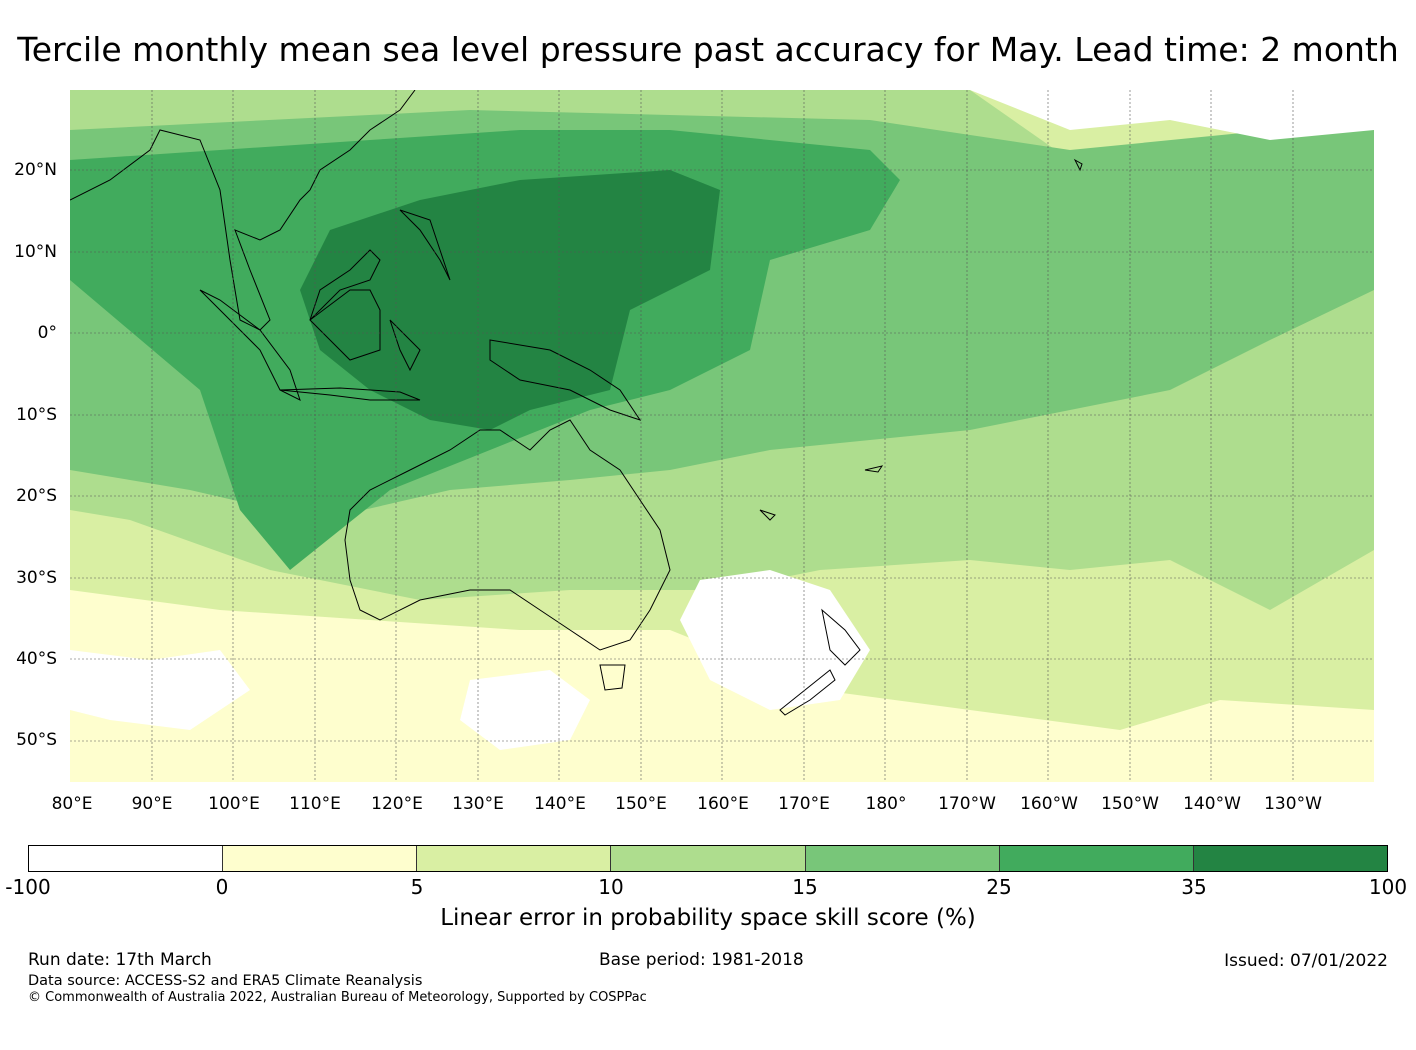 The width and height of the screenshot is (1416, 1050). I want to click on coast-pacific-islands, so click(921, 339).